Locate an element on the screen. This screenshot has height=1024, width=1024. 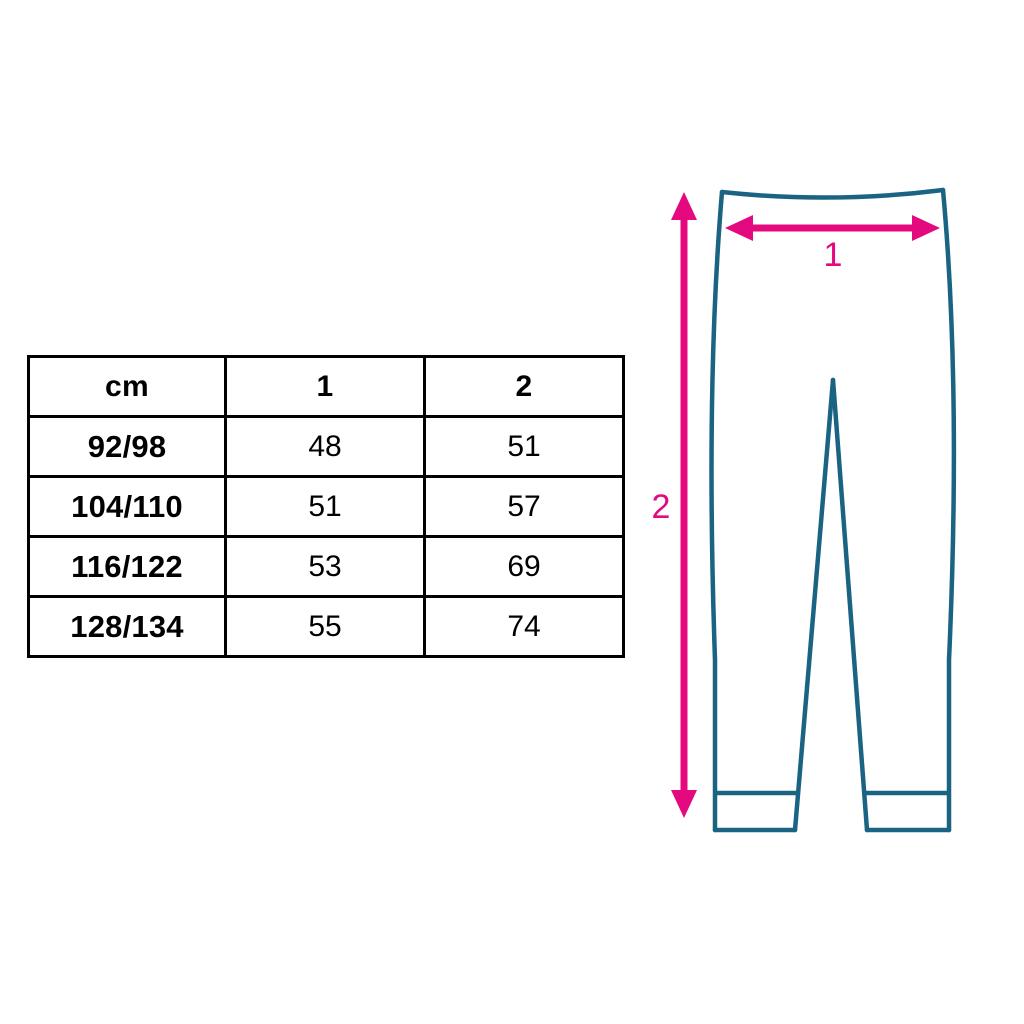
dimension-arrow-horizontal: 1 is located at coordinates (832, 244).